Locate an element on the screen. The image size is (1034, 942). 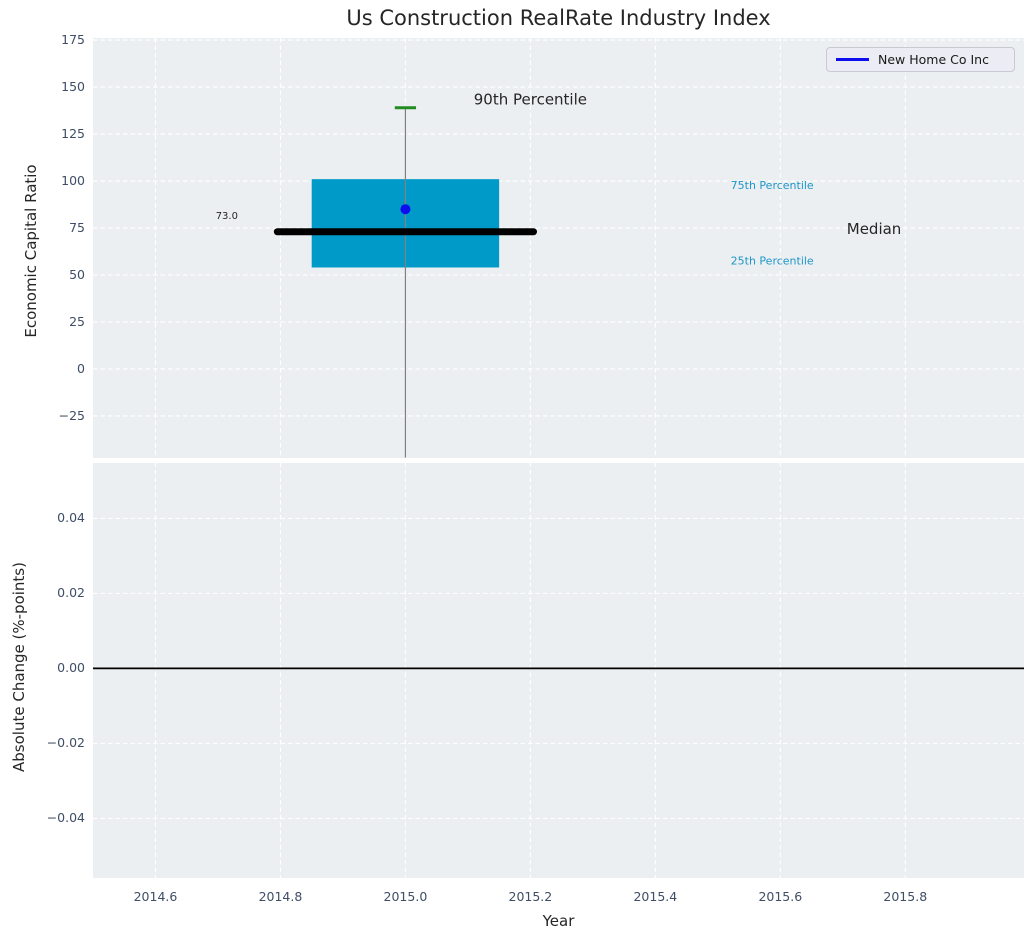
top-ytick-label: 75 is located at coordinates (77, 227).